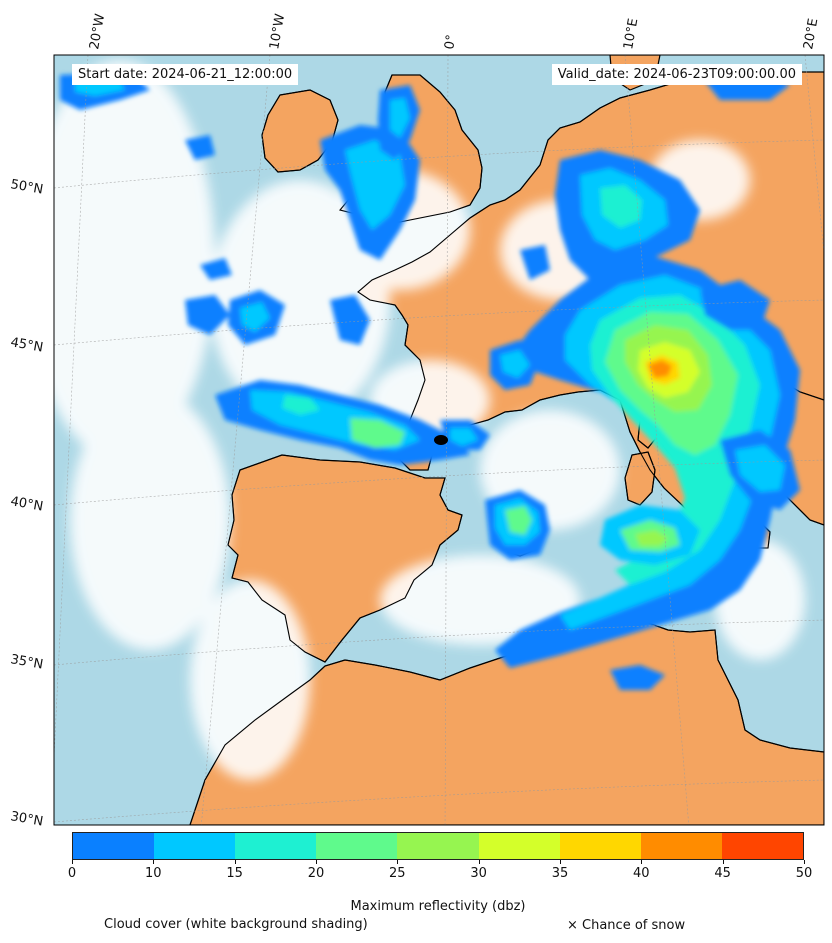  Describe the element at coordinates (560, 870) in the screenshot. I see `colorbar-tick: 35` at that location.